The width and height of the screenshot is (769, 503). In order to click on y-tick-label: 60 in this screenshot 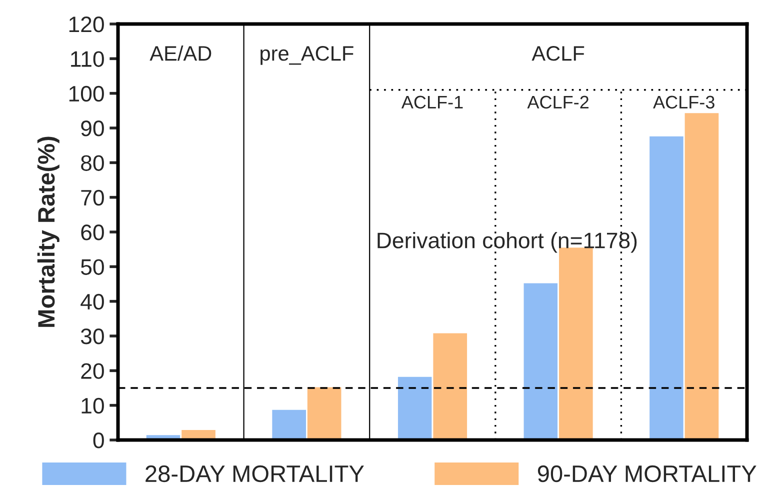, I will do `click(92, 232)`.